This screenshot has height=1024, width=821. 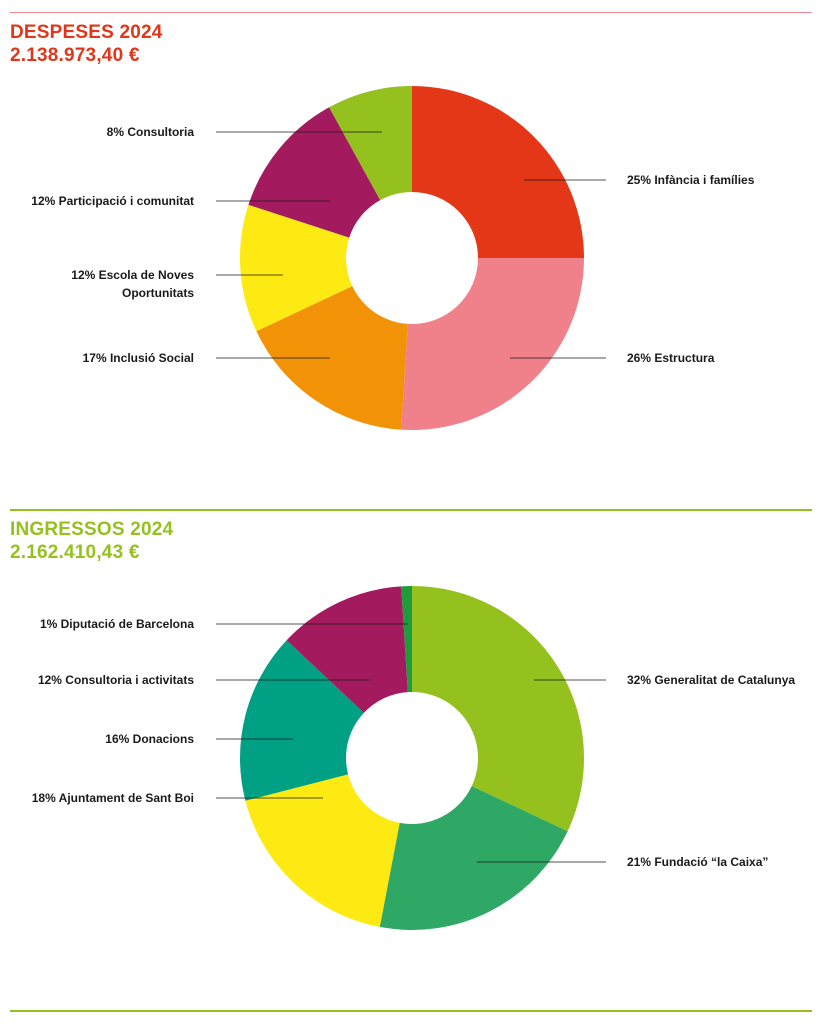 I want to click on income-top-rule, so click(x=411, y=510).